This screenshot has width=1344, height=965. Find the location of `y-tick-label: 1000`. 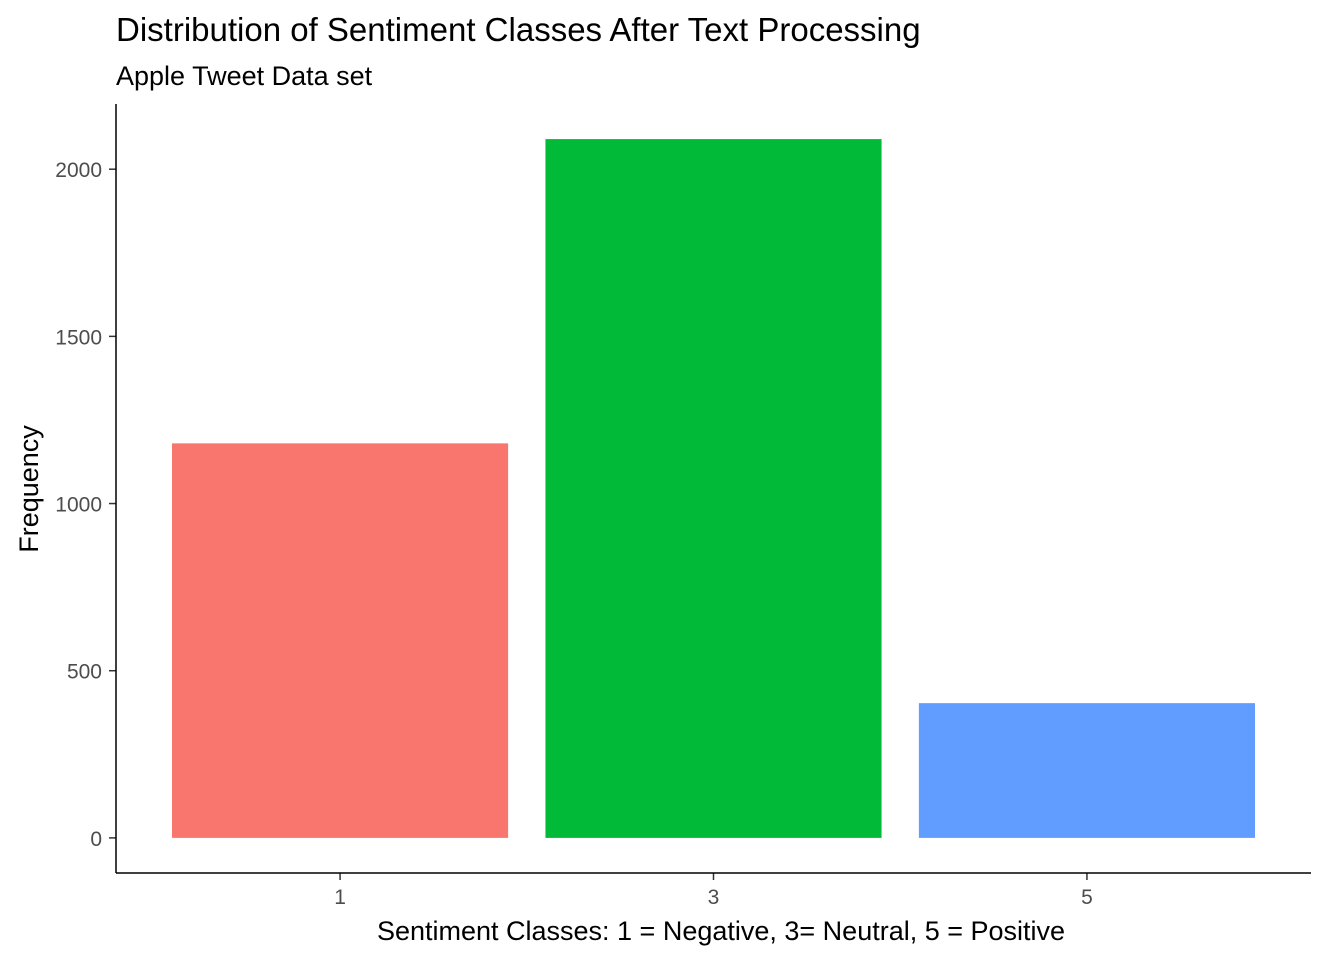

y-tick-label: 1000 is located at coordinates (78, 505).